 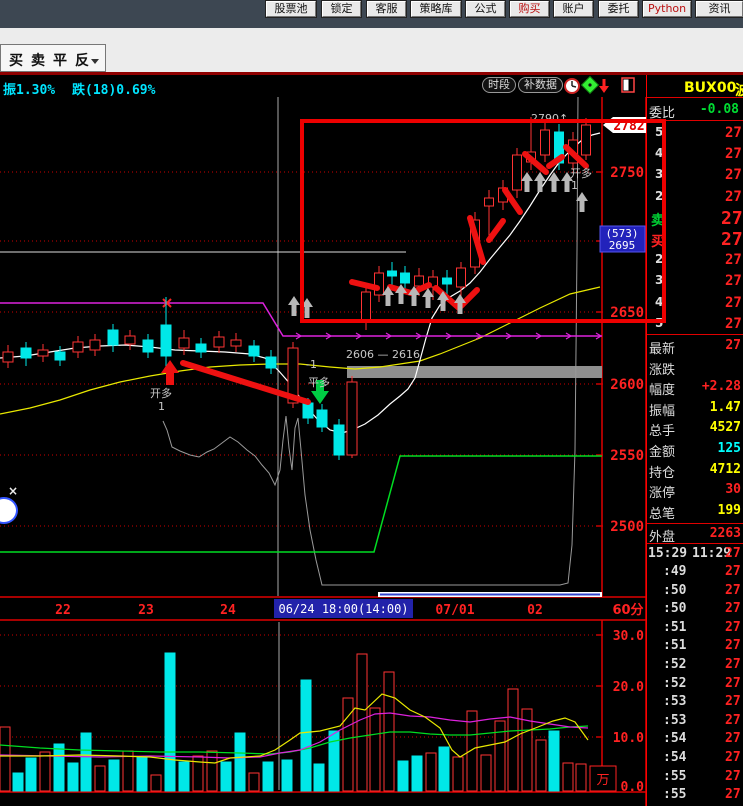 What do you see at coordinates (618, 9) in the screenshot?
I see `toolbar-button-委托: 委托` at bounding box center [618, 9].